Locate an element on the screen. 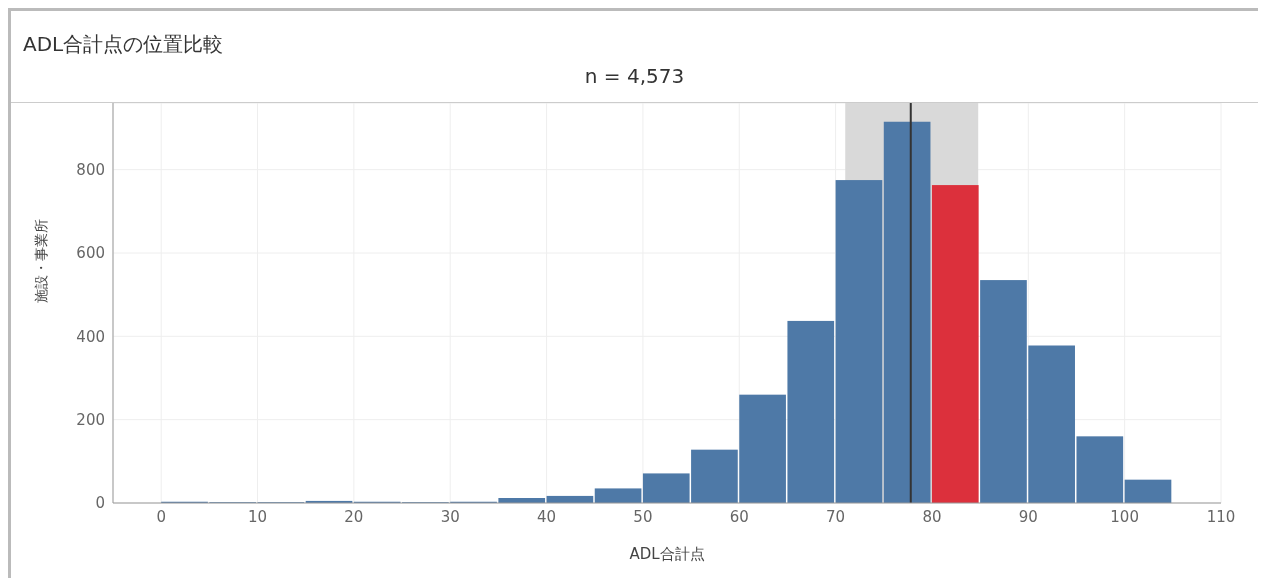  x-tick-label: 10 is located at coordinates (257, 516).